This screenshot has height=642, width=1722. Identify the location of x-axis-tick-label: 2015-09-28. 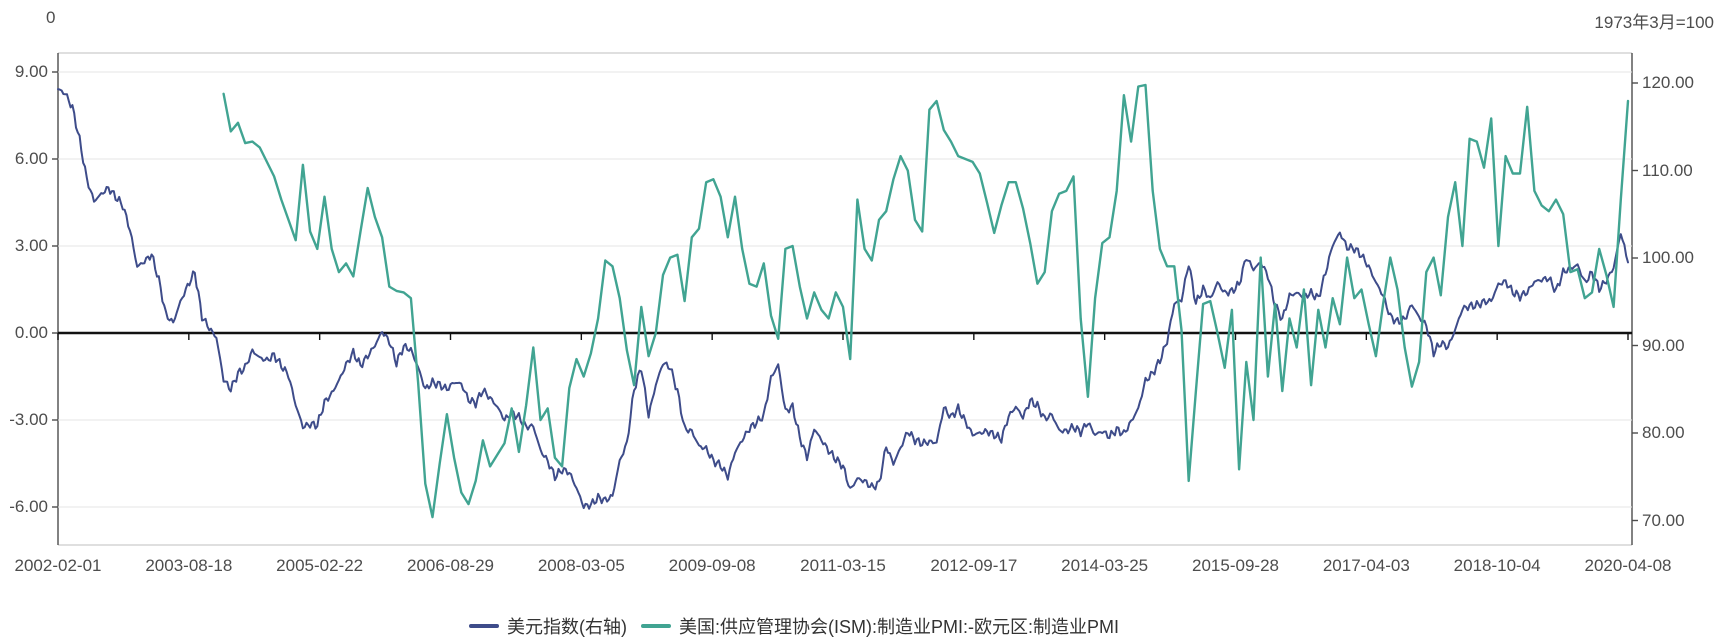
(1235, 565).